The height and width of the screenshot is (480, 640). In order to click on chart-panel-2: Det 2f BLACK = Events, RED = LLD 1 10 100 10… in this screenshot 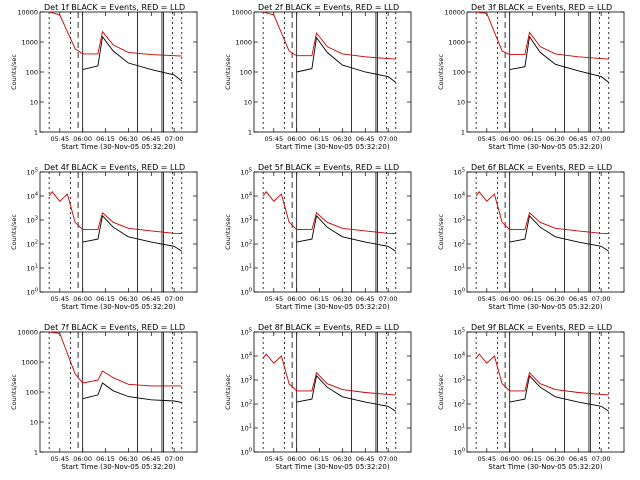, I will do `click(318, 77)`.